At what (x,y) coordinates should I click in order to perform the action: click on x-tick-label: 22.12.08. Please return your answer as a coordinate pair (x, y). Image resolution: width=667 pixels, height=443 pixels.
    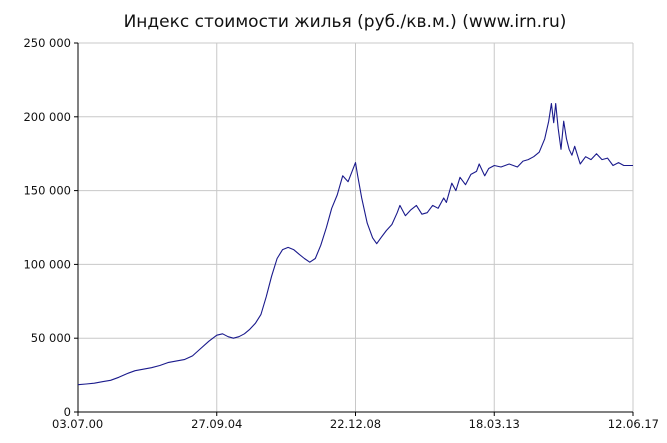
    Looking at the image, I should click on (355, 424).